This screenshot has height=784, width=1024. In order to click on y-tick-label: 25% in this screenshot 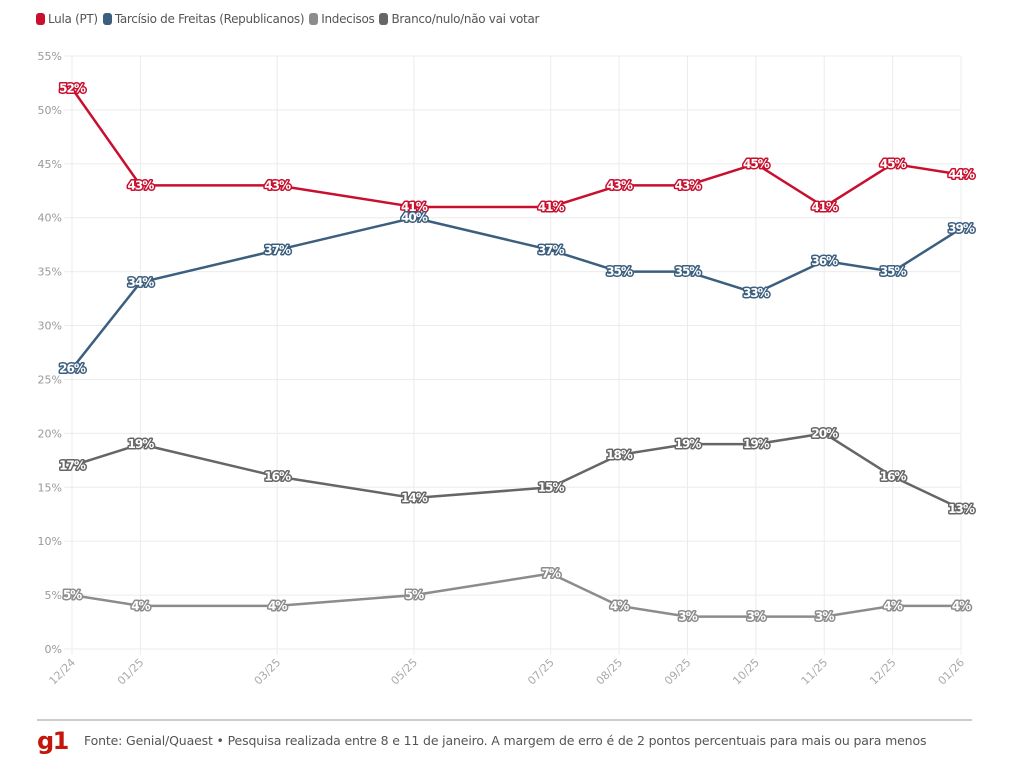, I will do `click(50, 379)`.